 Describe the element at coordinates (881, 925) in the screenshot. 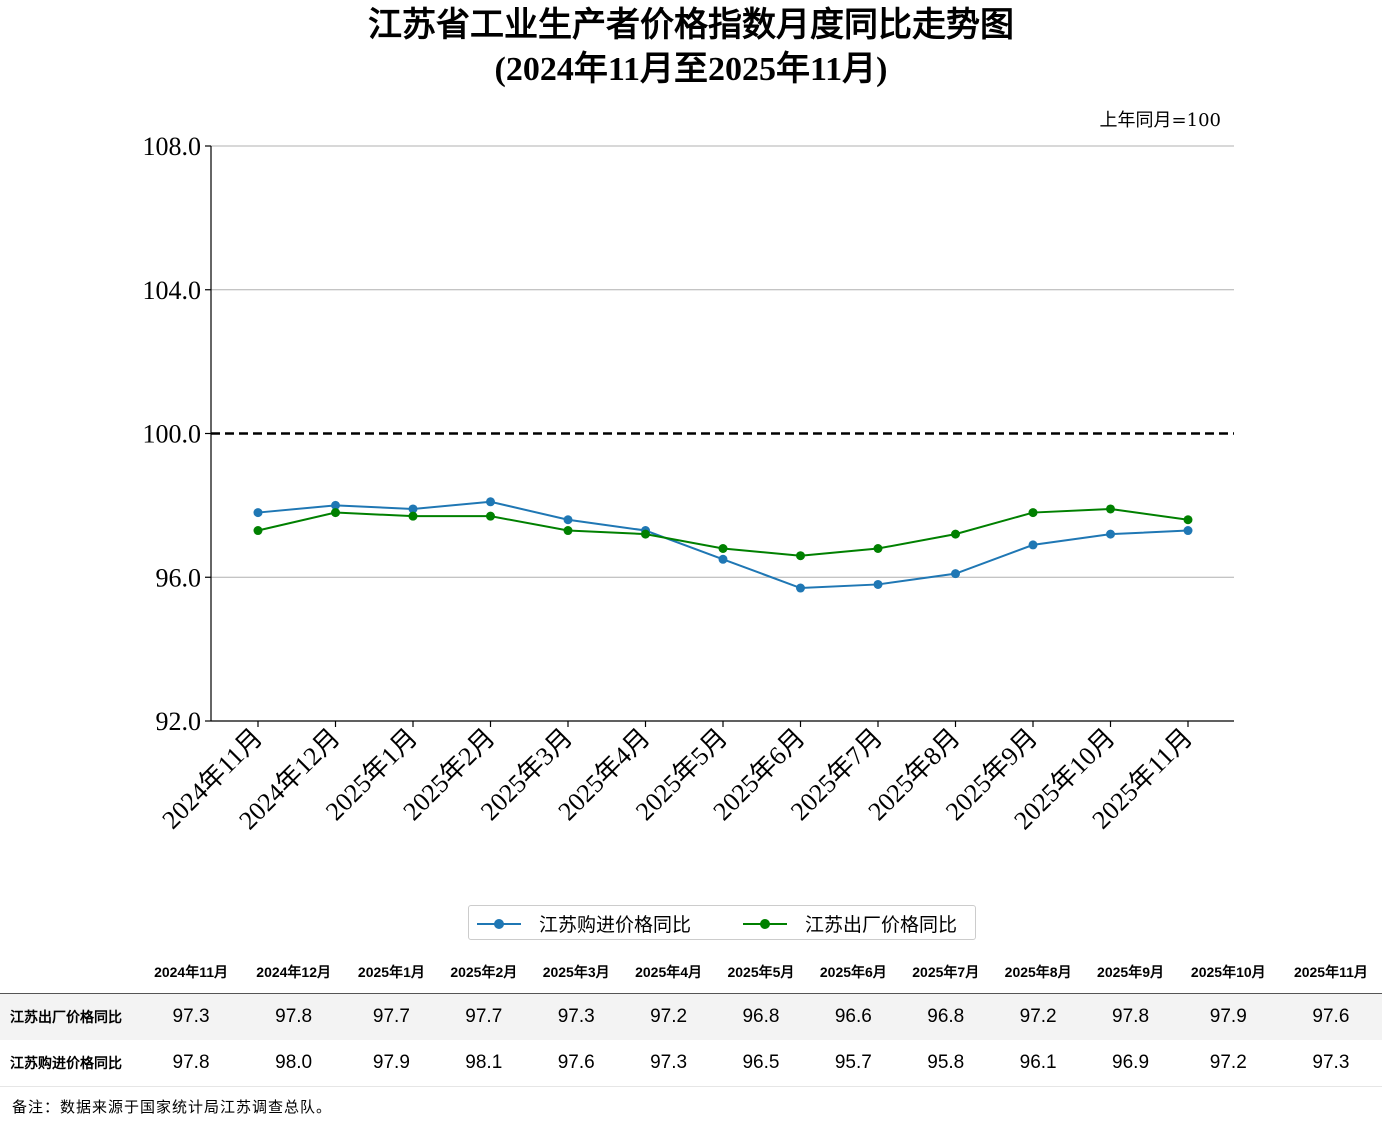

I see `legend-label-factory: 江苏出厂价格同比` at that location.